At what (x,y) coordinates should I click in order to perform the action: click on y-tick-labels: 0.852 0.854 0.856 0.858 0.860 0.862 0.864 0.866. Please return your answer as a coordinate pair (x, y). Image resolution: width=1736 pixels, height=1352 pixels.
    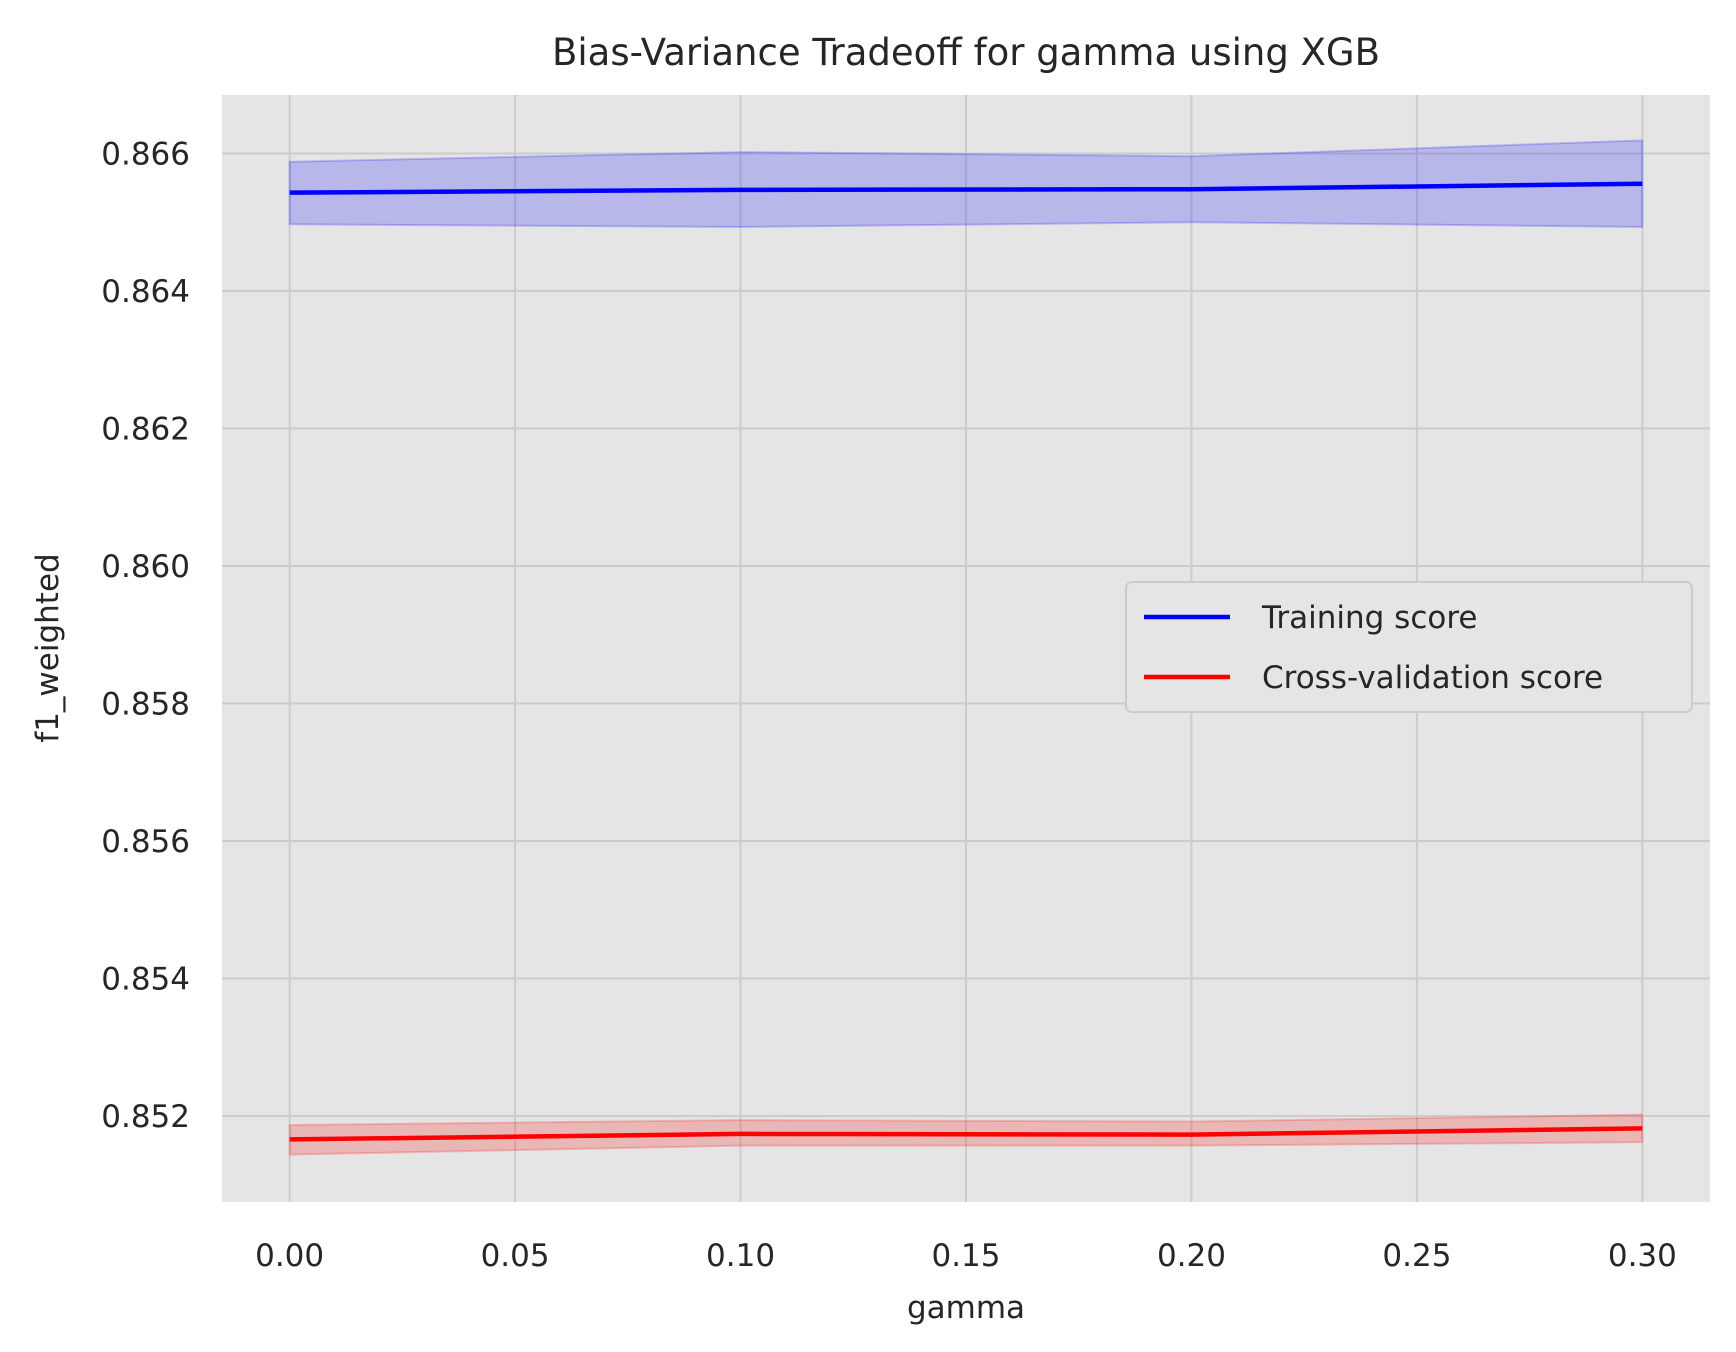
    Looking at the image, I should click on (145, 635).